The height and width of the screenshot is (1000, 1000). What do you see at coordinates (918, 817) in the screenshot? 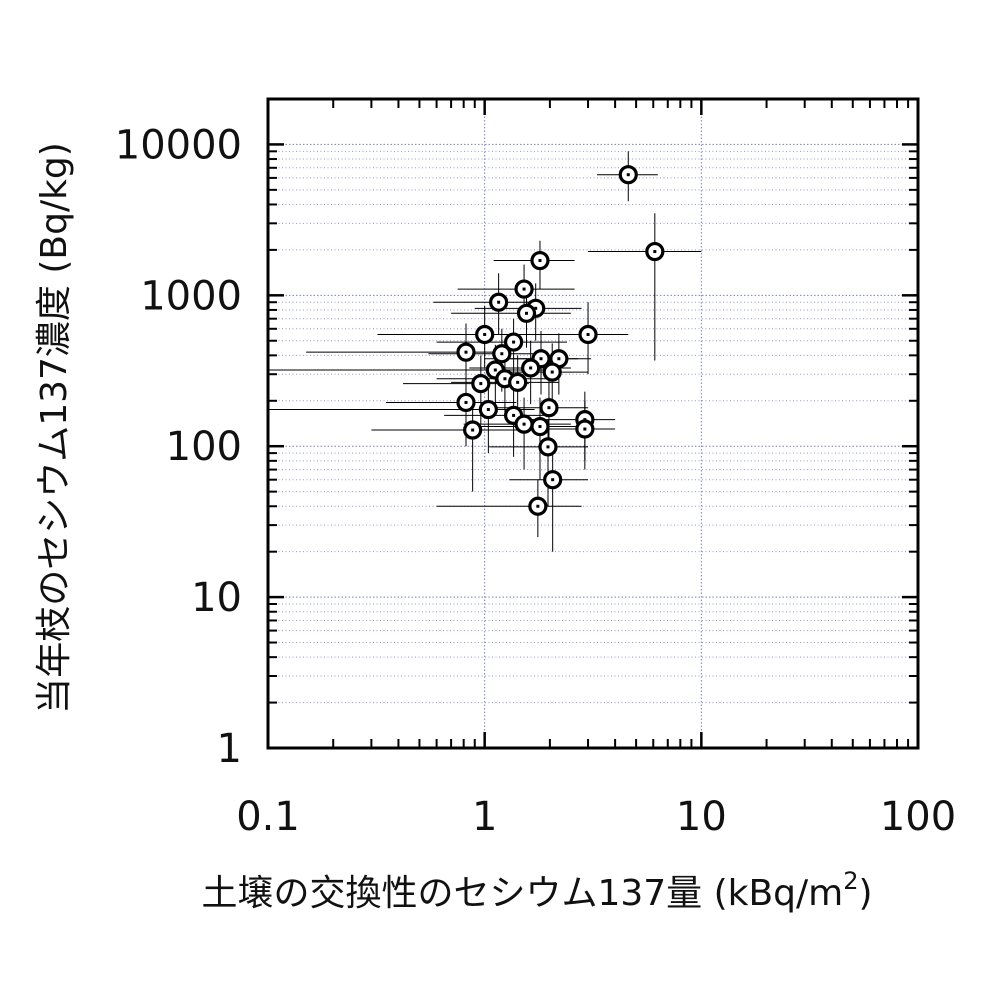
I see `x-tick-label: 100` at bounding box center [918, 817].